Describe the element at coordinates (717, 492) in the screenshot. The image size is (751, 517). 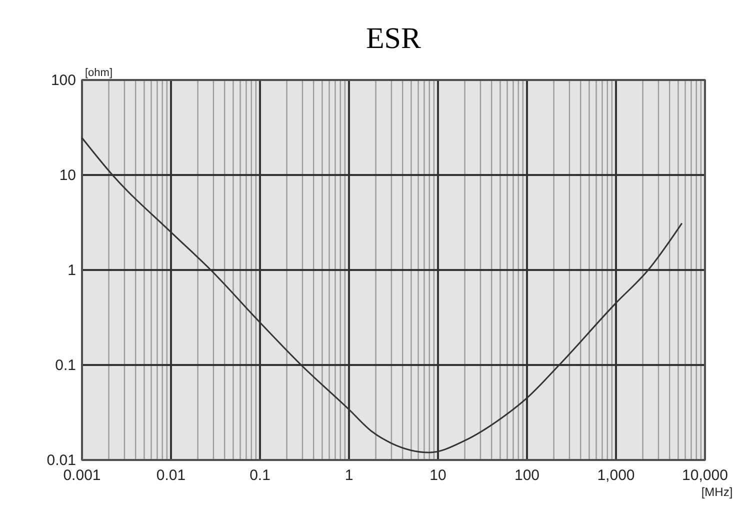
I see `x-axis-title: [MHz]` at that location.